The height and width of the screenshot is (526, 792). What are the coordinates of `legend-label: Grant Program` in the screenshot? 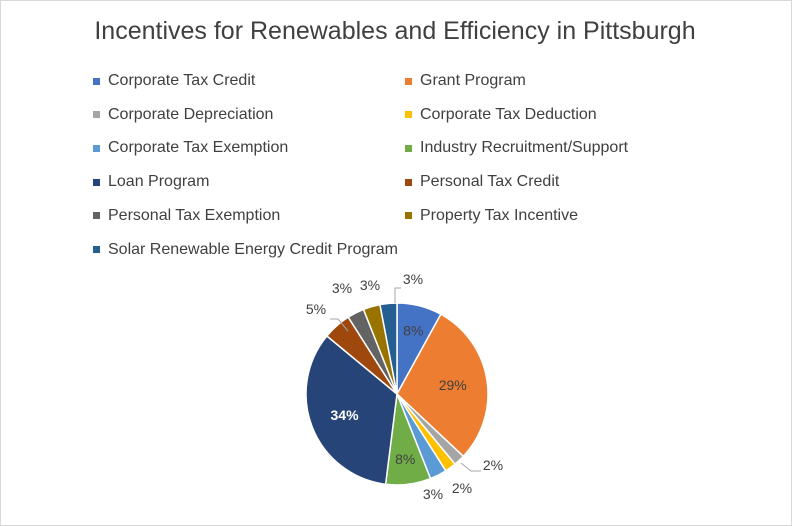 It's located at (473, 80).